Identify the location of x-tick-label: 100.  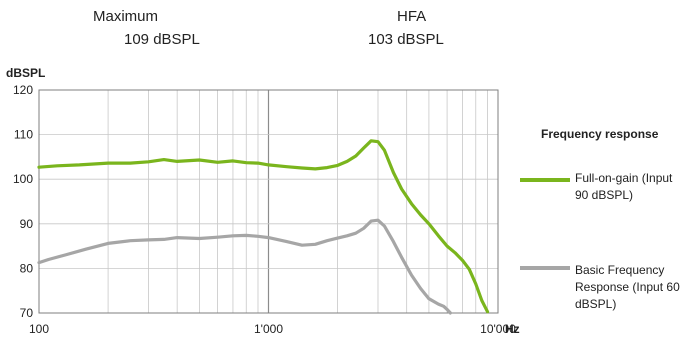
(39, 329).